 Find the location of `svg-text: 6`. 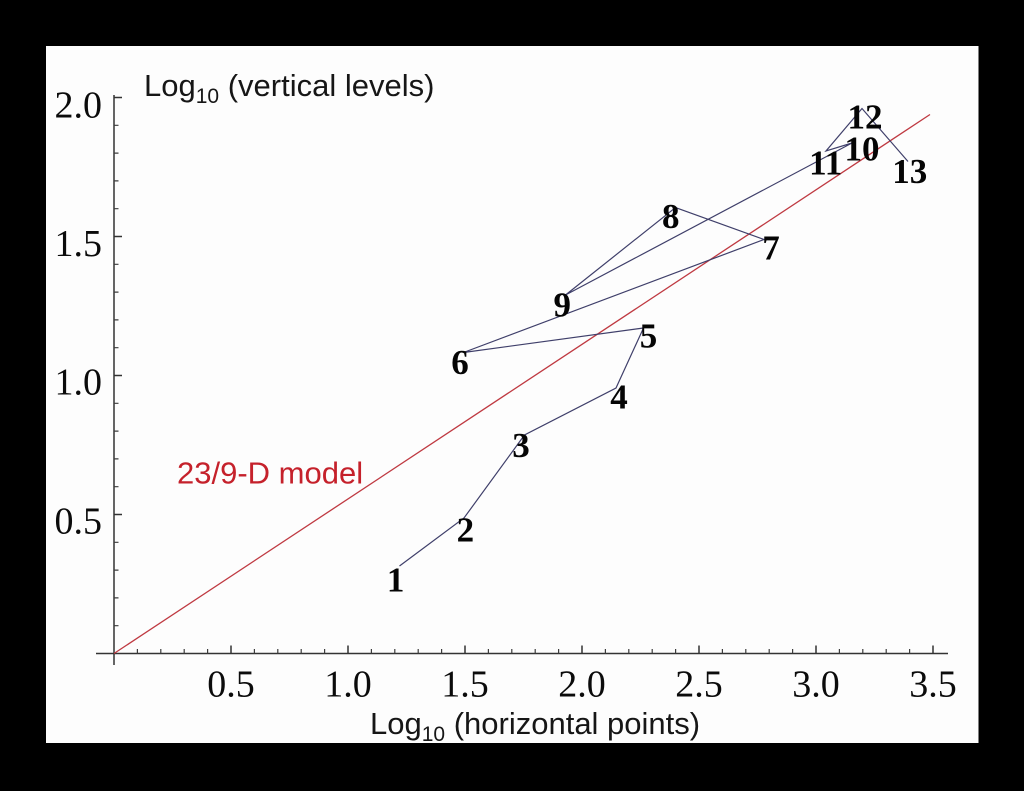

svg-text: 6 is located at coordinates (460, 362).